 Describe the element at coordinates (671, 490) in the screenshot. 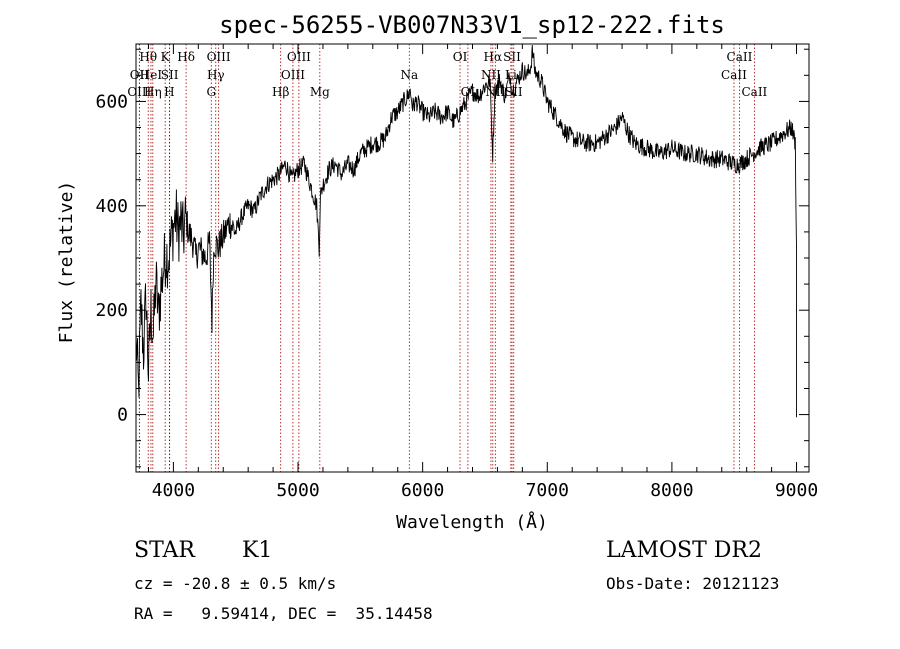

I see `x-tick-label: 8000` at that location.